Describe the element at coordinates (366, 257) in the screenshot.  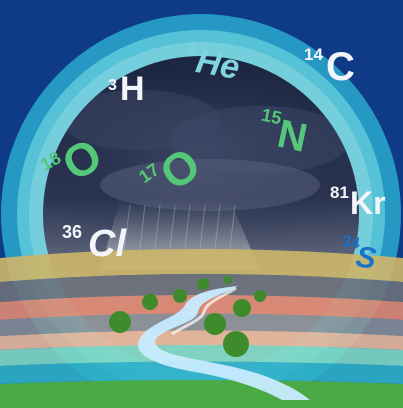
I see `isotope-symbol: S` at that location.